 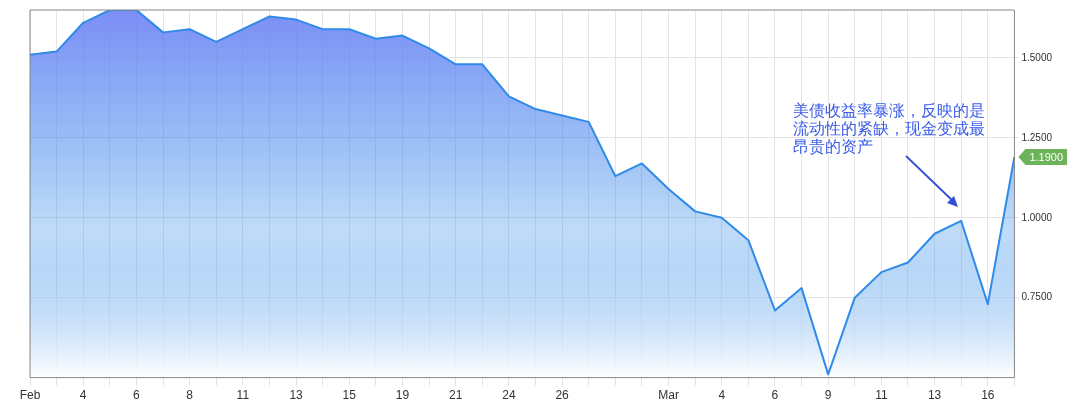 I want to click on annotation: 美债收益率暴涨，反映的是流动性的紧缺，现金变成最昂贵的资产, so click(x=889, y=129).